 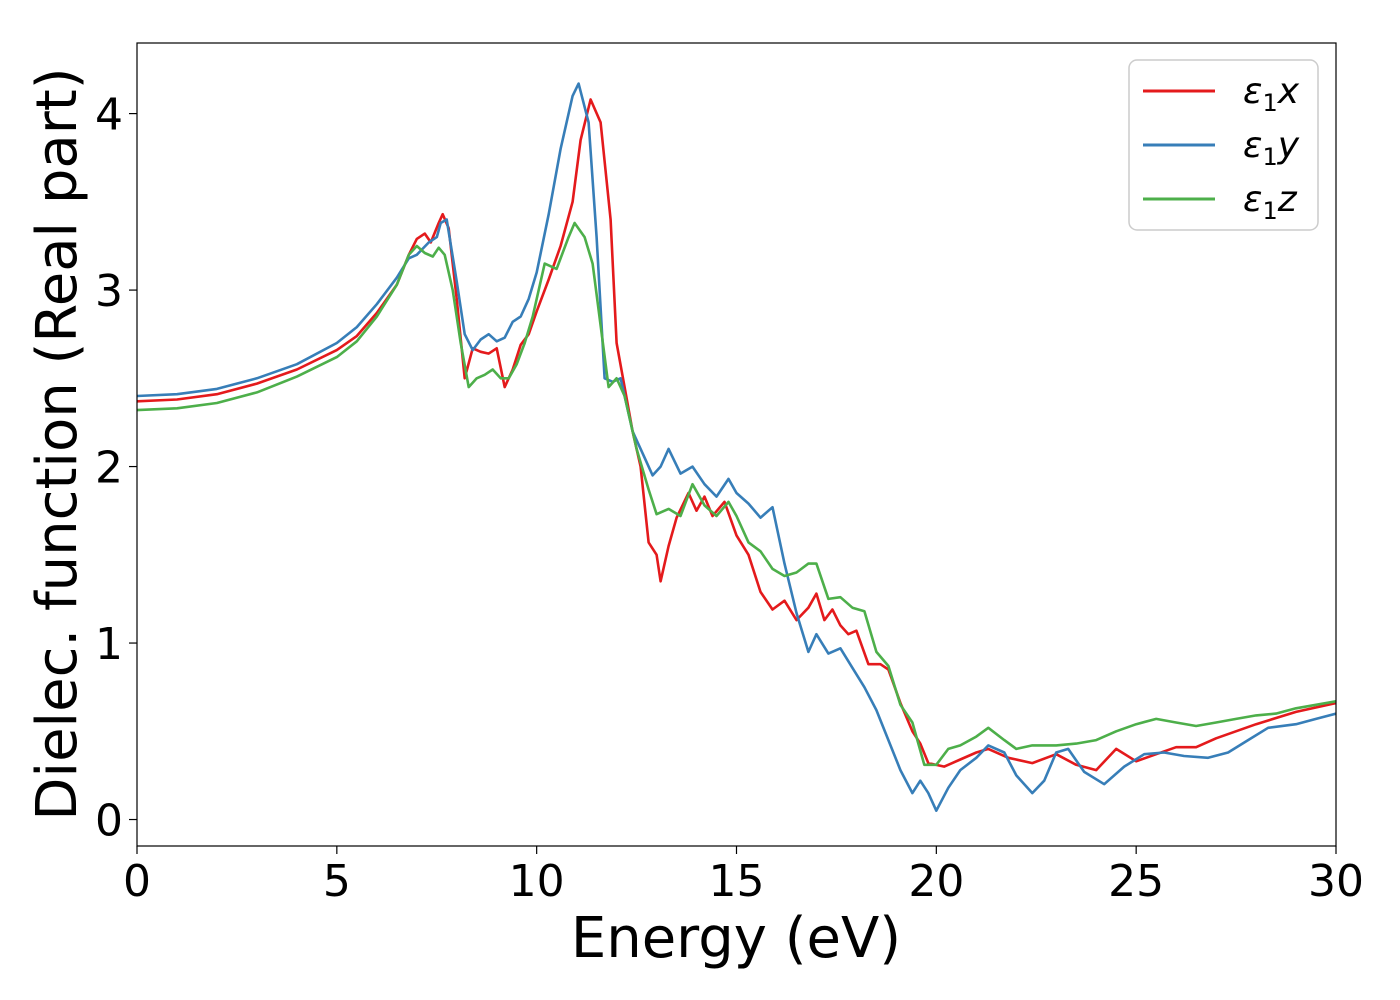 I want to click on y-axis: 0 1 2 3 4, so click(x=116, y=468).